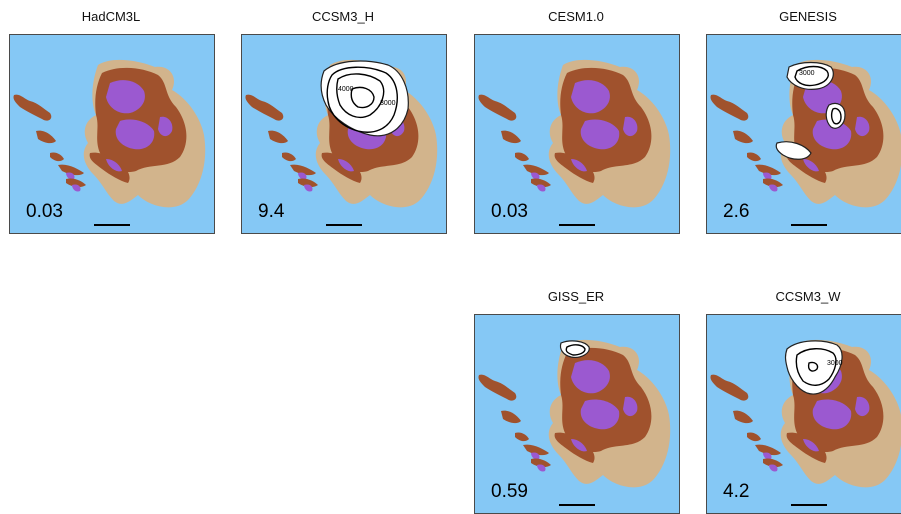 The image size is (901, 514). I want to click on panel-title-hadcm3l: HadCM3L, so click(111, 16).